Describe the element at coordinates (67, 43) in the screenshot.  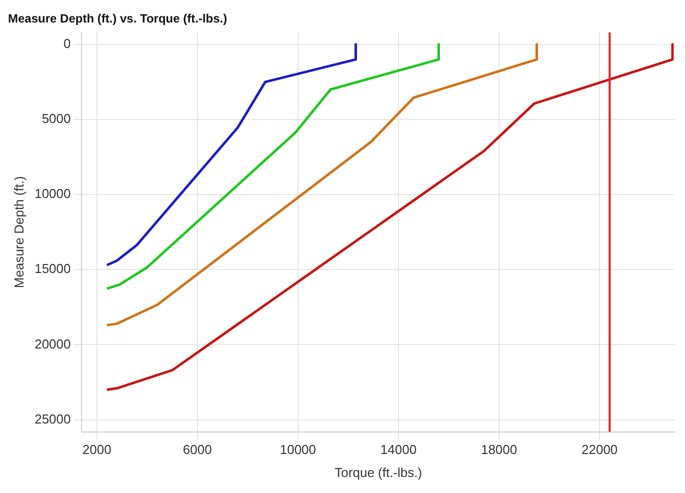
I see `y-tick-label: 0` at that location.